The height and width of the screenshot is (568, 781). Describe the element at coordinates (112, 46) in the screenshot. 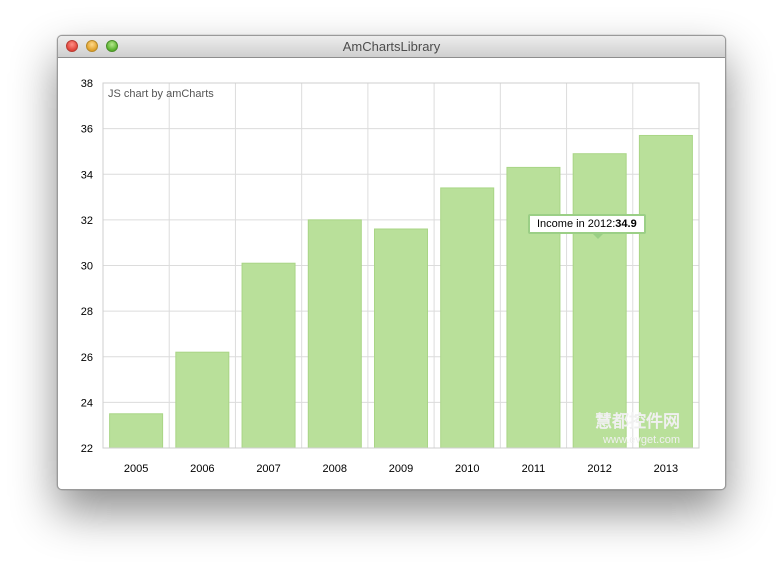

I see `zoom-button` at that location.